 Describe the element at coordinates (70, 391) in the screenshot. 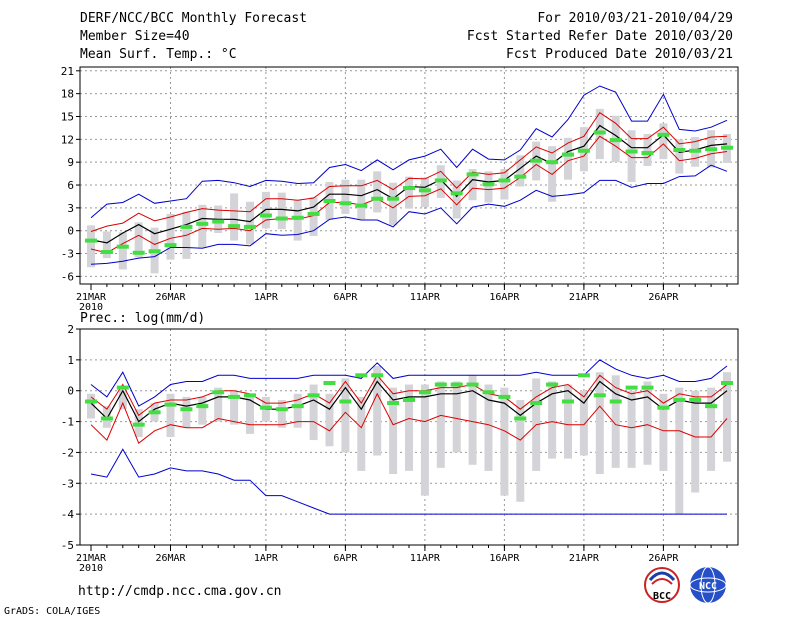

I see `y-tick-label: 0` at that location.